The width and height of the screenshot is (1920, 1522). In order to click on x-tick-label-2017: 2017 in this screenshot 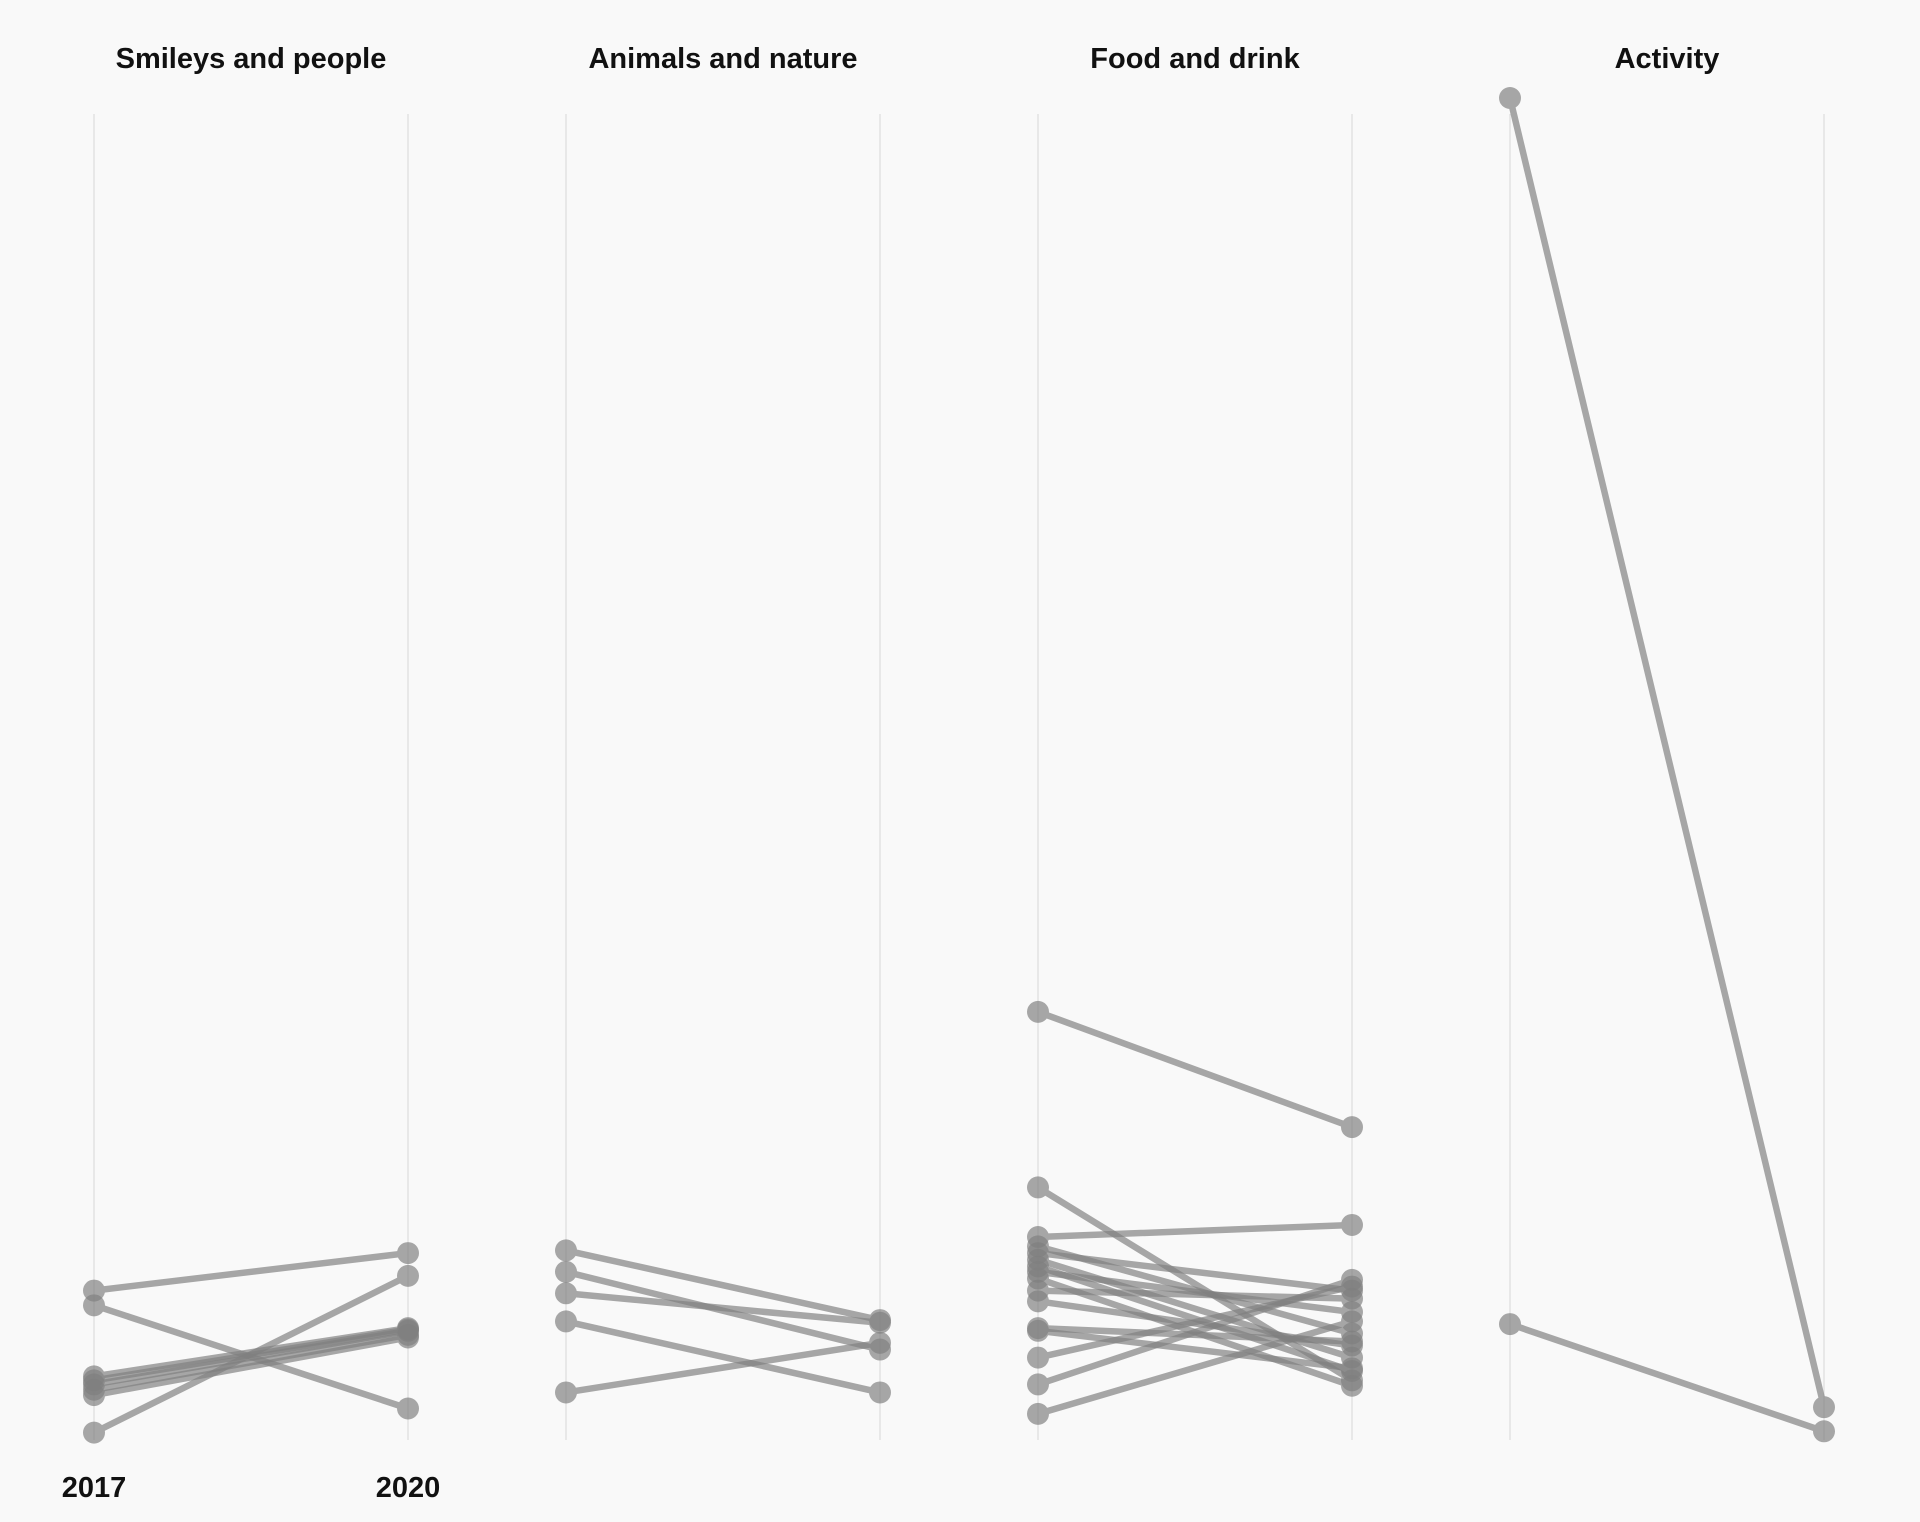, I will do `click(94, 1488)`.